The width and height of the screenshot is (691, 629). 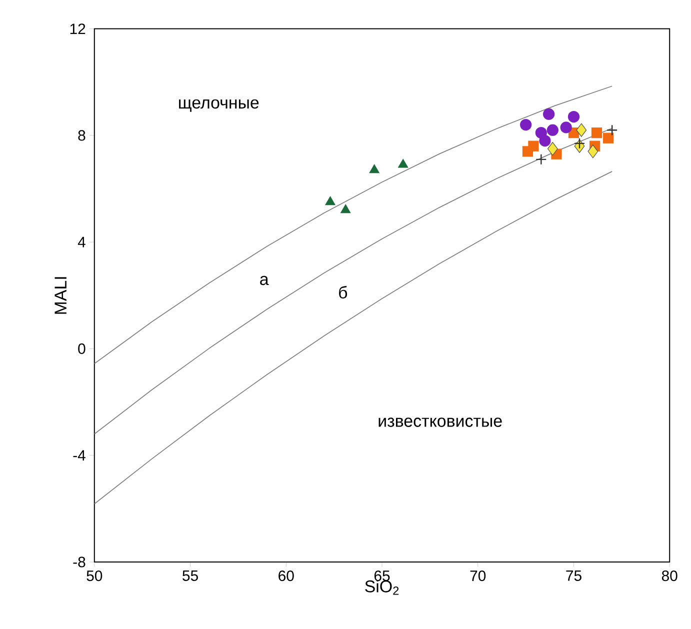 What do you see at coordinates (478, 576) in the screenshot?
I see `x-tick-label: 70` at bounding box center [478, 576].